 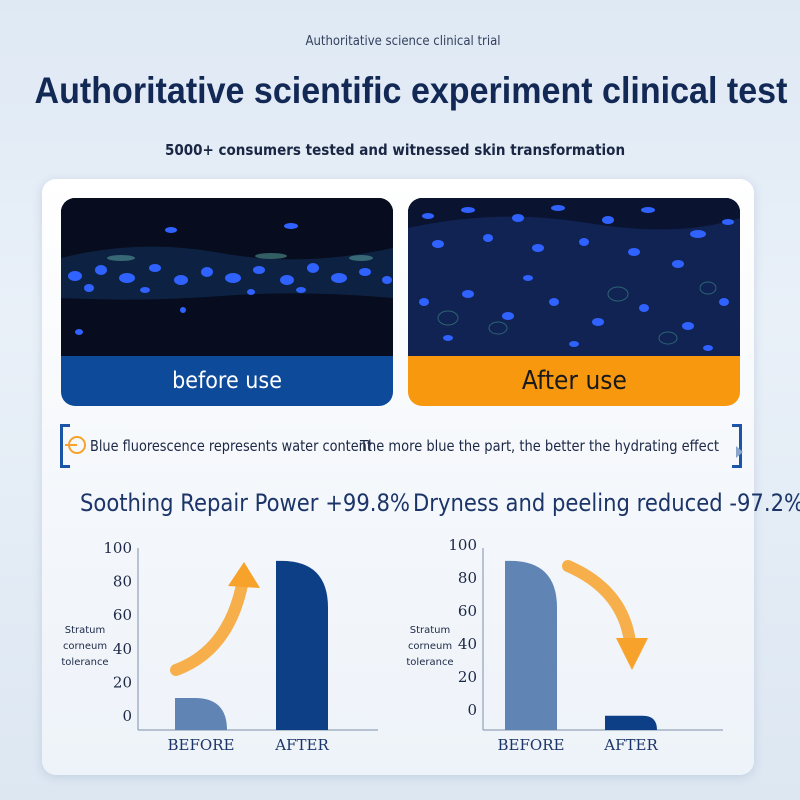 I want to click on trend-down-arrow, so click(x=599, y=604).